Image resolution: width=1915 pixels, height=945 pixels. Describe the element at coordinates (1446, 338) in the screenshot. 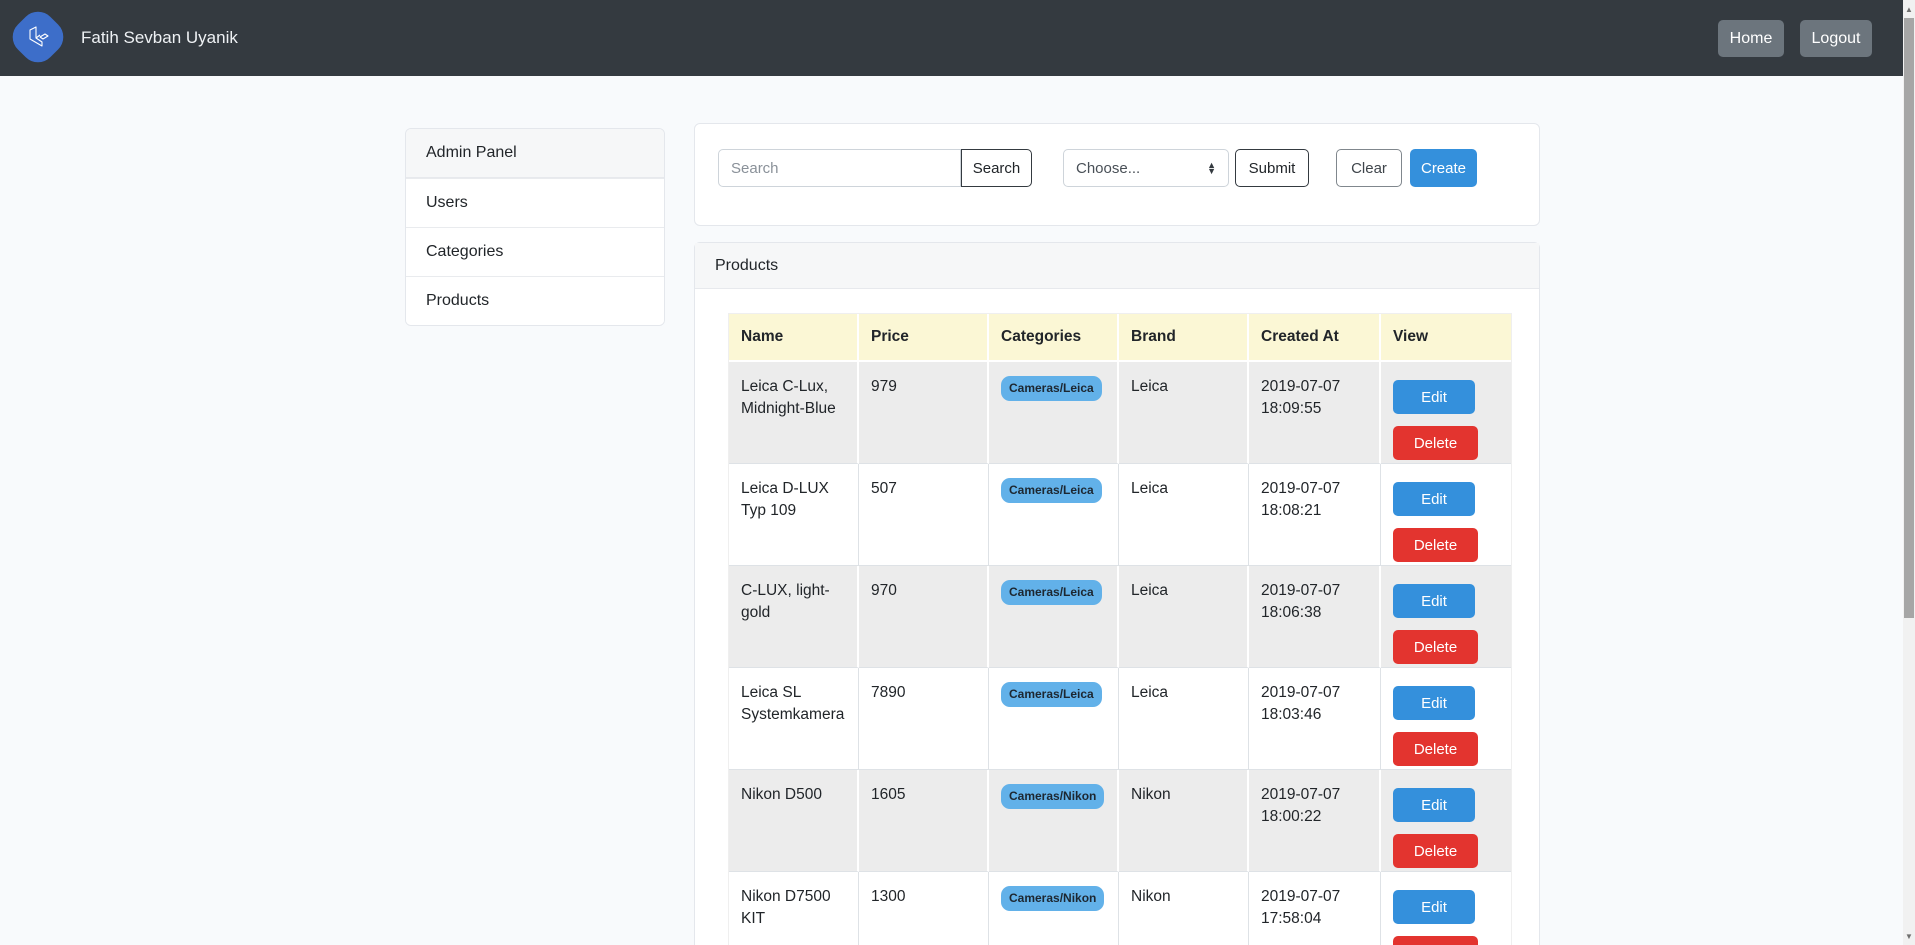

I see `column-header-view: View` at that location.